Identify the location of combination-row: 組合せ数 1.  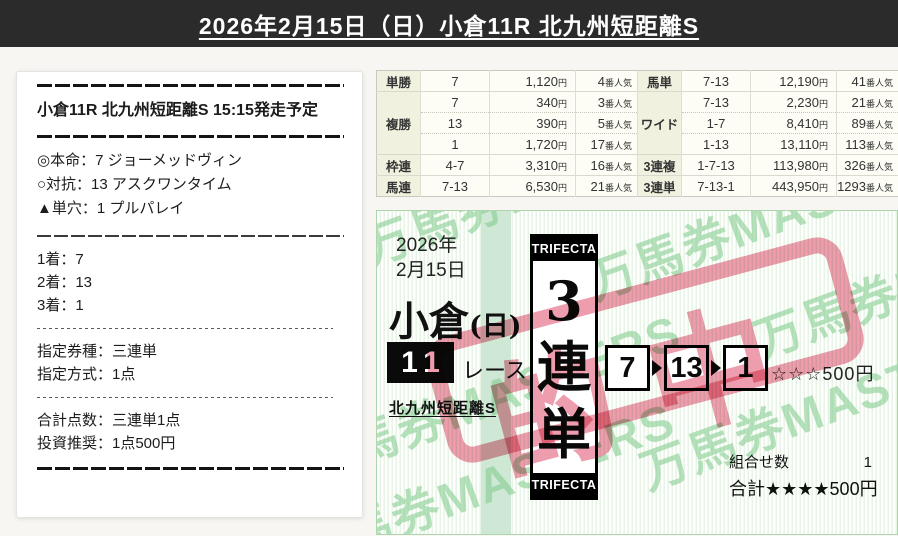
(800, 463).